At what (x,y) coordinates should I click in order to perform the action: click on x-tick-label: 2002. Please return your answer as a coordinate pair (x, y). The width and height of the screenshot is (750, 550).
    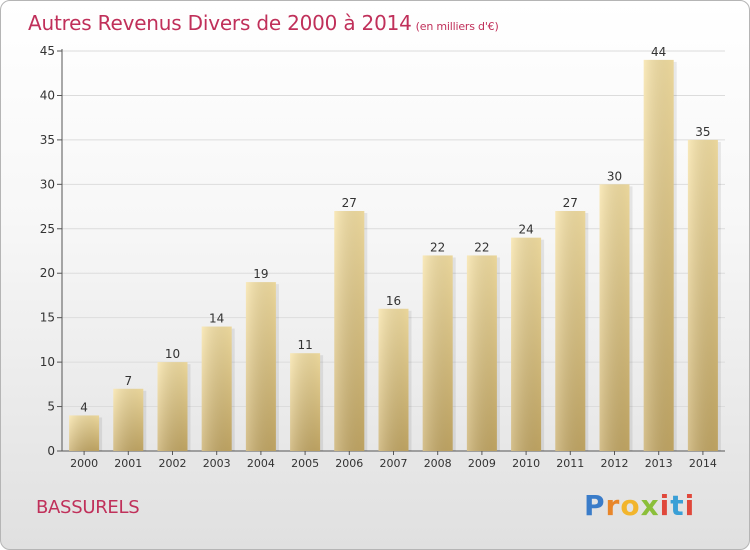
    Looking at the image, I should click on (173, 463).